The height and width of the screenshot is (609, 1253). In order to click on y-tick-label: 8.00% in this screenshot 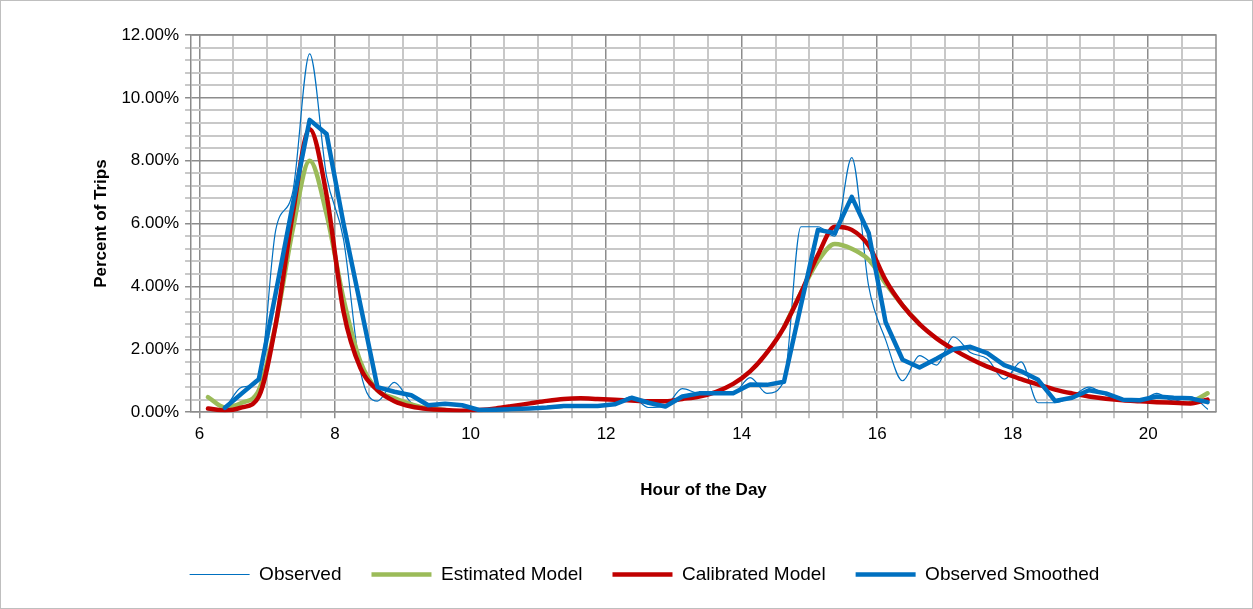, I will do `click(155, 160)`.